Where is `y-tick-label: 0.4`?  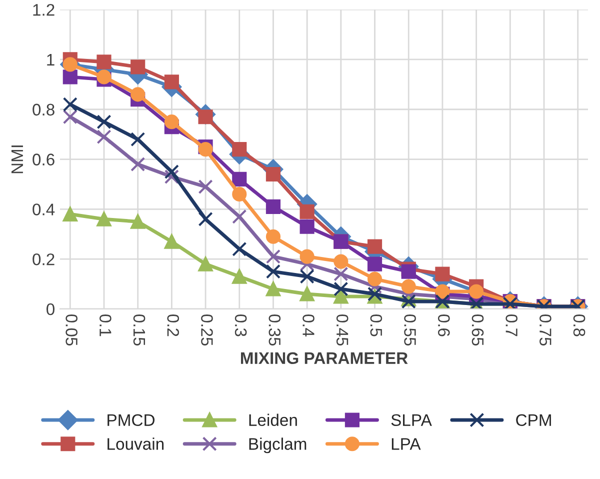
y-tick-label: 0.4 is located at coordinates (43, 210).